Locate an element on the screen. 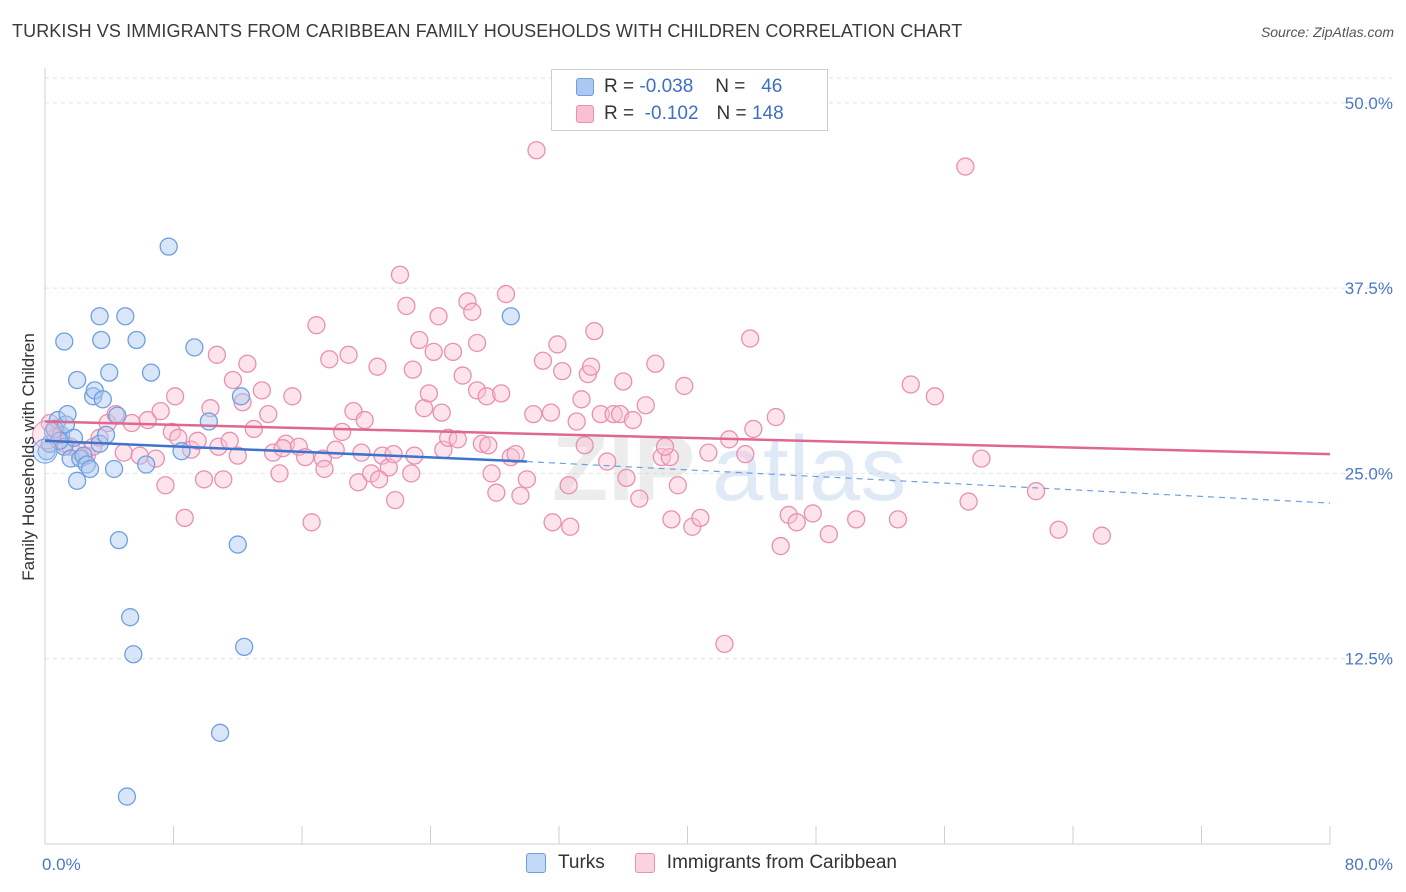 The width and height of the screenshot is (1406, 892). legend-item-turks: Turks is located at coordinates (565, 863).